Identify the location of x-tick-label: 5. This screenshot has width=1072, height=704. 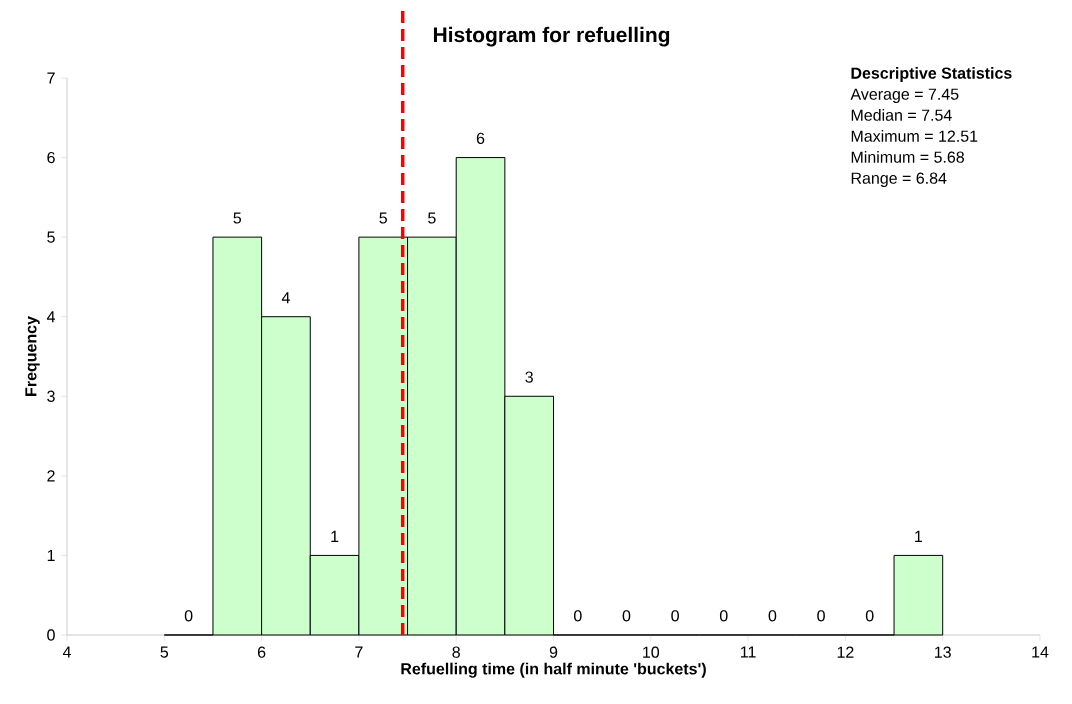
(164, 652).